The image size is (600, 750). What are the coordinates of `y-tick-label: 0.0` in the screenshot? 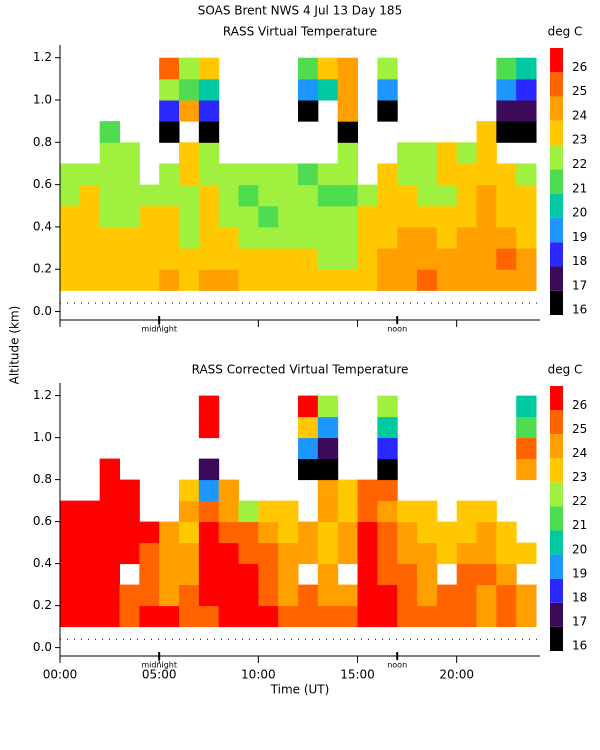 It's located at (42, 647).